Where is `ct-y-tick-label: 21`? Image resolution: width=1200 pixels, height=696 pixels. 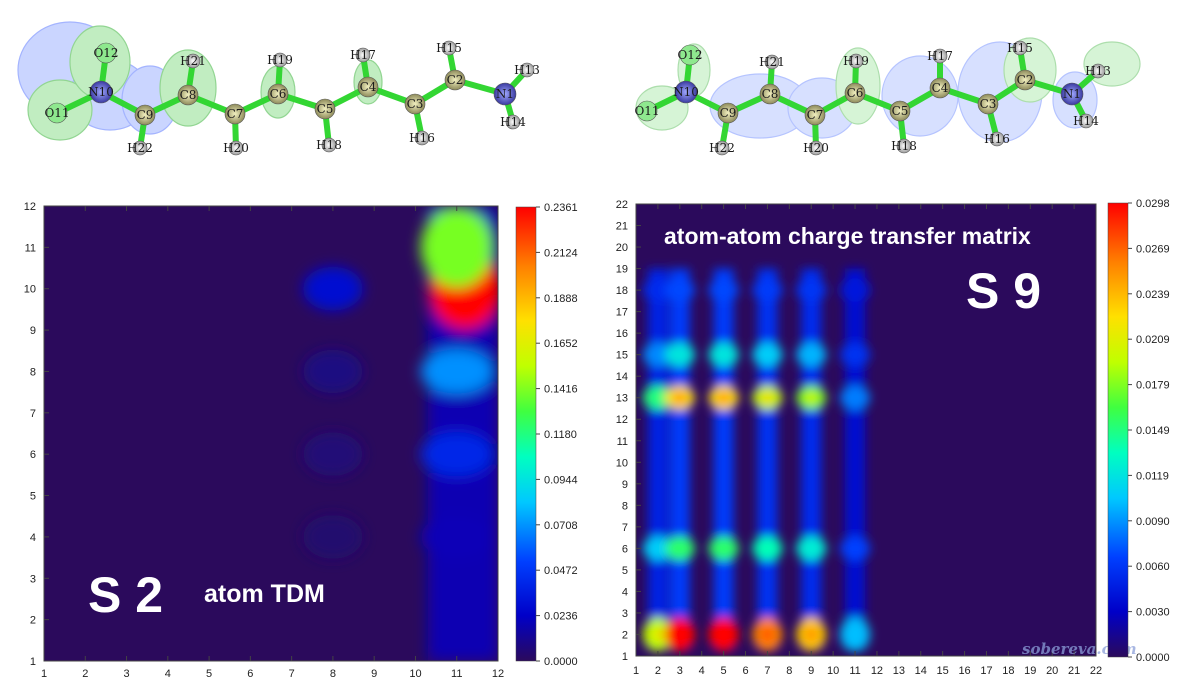 ct-y-tick-label: 21 is located at coordinates (622, 227).